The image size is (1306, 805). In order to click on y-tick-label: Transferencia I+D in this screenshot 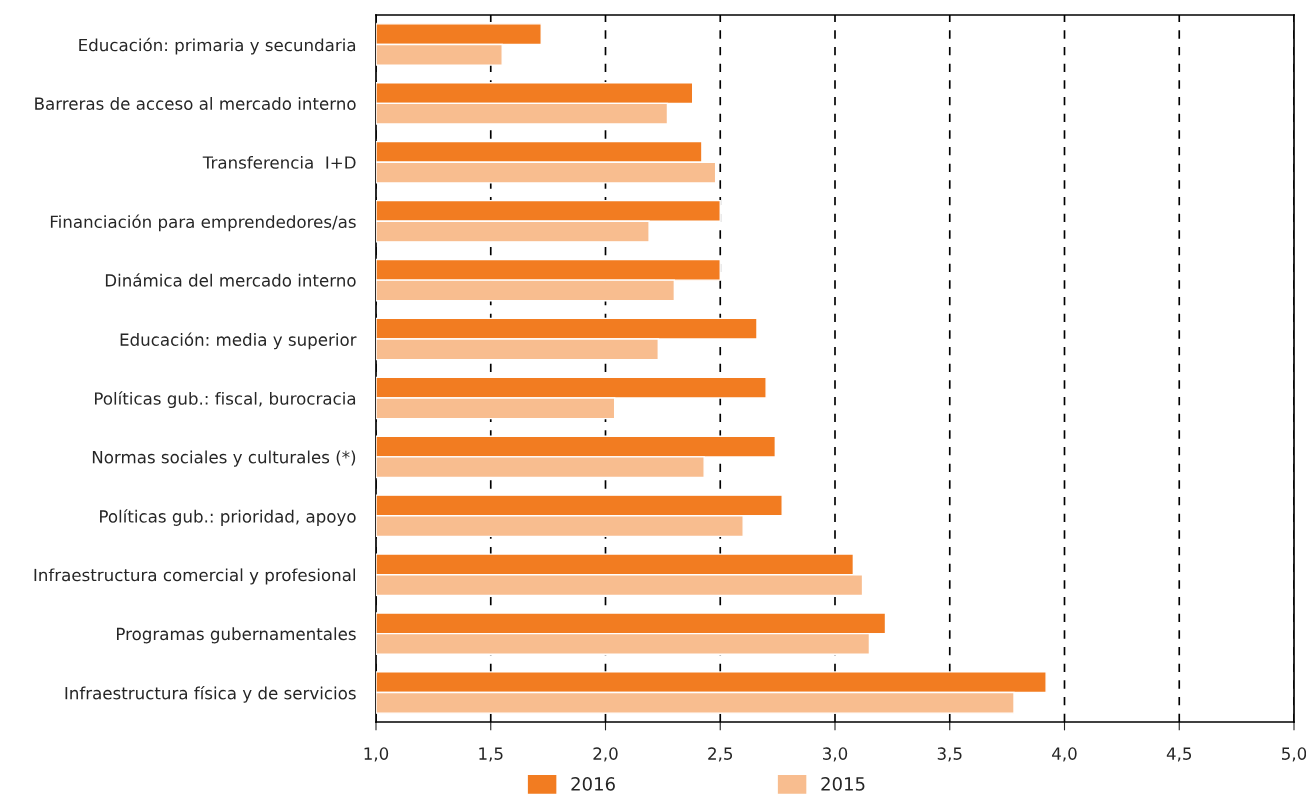, I will do `click(279, 162)`.